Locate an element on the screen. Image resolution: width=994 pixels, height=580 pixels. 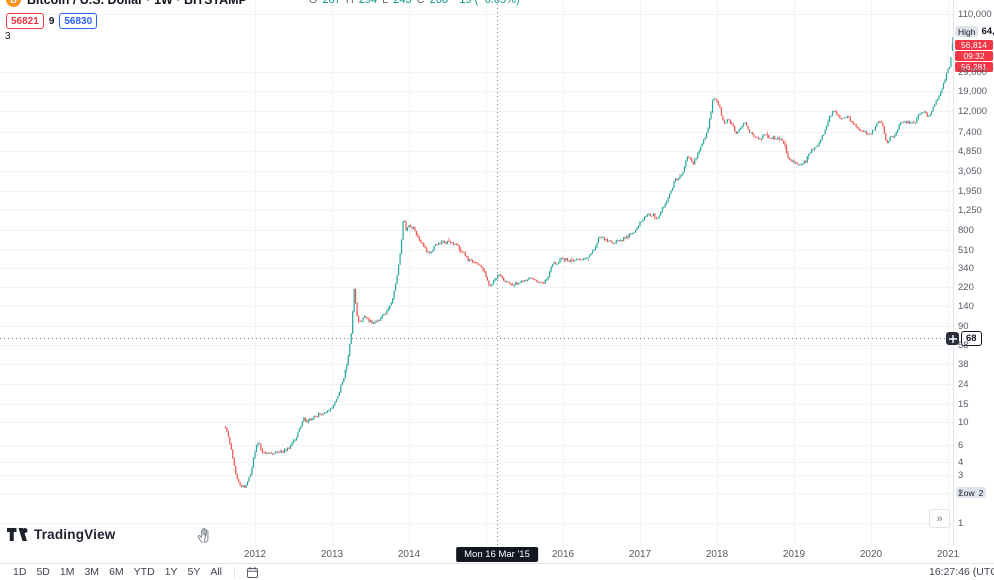
ohlc-low-label: L is located at coordinates (385, 3).